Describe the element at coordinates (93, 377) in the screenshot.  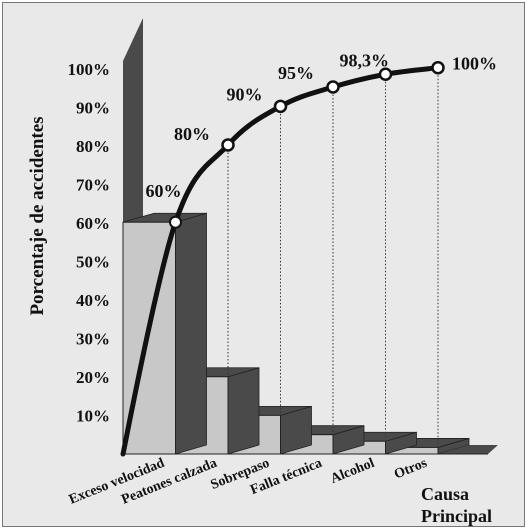
I see `y-tick-label-2: 20%` at that location.